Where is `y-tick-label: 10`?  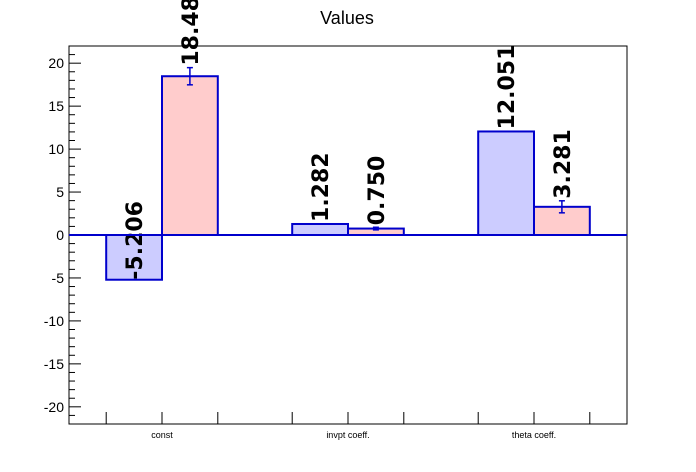
y-tick-label: 10 is located at coordinates (56, 149).